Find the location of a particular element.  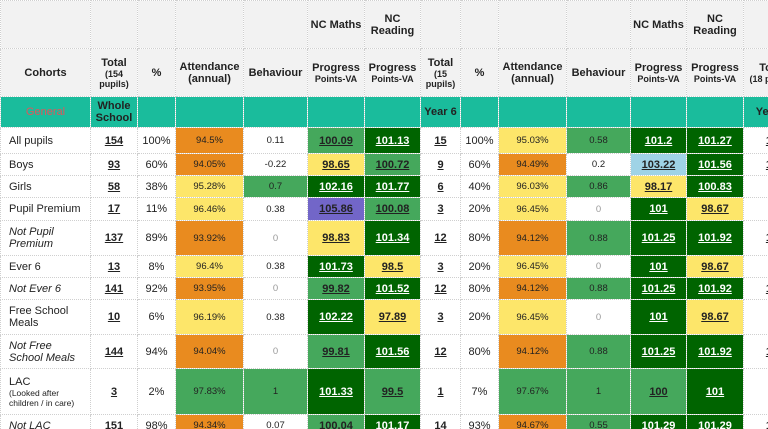

y6-total-link: 1 is located at coordinates (440, 391).